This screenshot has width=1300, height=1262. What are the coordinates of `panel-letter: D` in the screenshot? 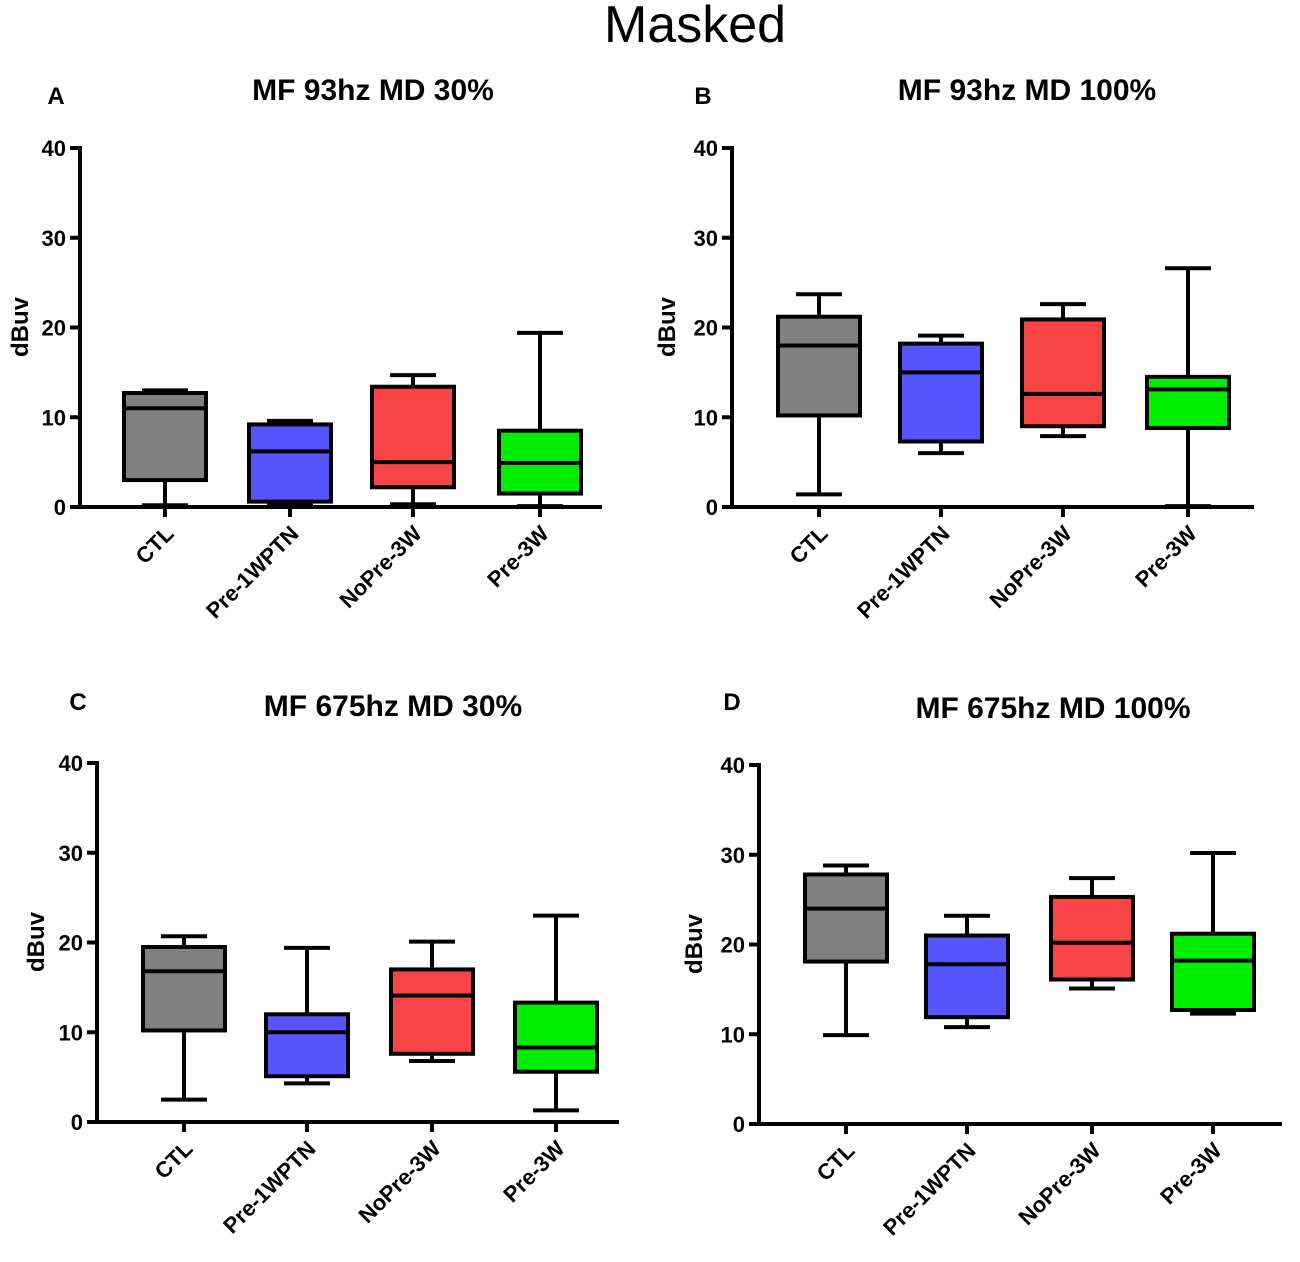 It's located at (731, 702).